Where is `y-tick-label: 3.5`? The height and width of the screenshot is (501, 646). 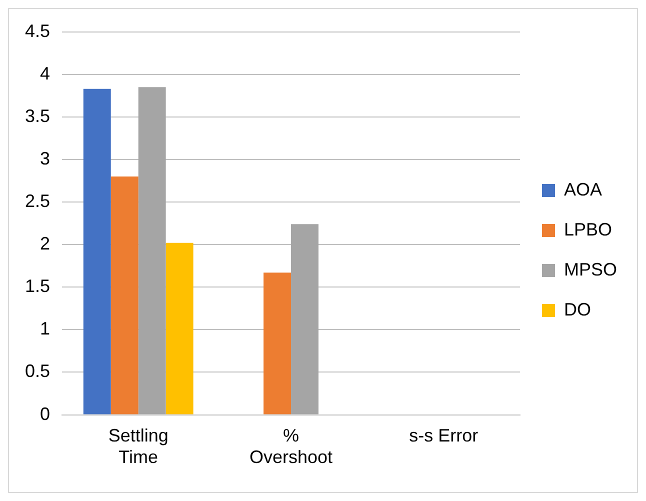 y-tick-label: 3.5 is located at coordinates (37, 116).